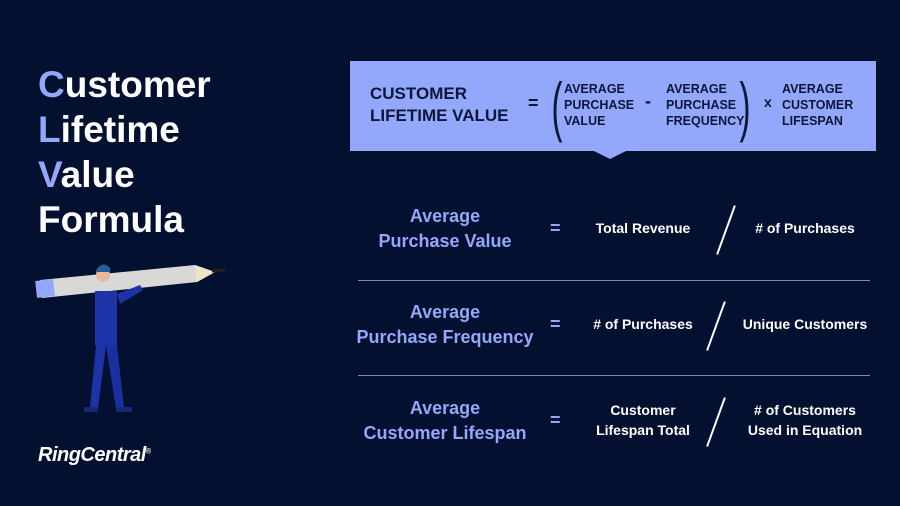 This screenshot has height=506, width=900. I want to click on title-line: Formula, so click(124, 219).